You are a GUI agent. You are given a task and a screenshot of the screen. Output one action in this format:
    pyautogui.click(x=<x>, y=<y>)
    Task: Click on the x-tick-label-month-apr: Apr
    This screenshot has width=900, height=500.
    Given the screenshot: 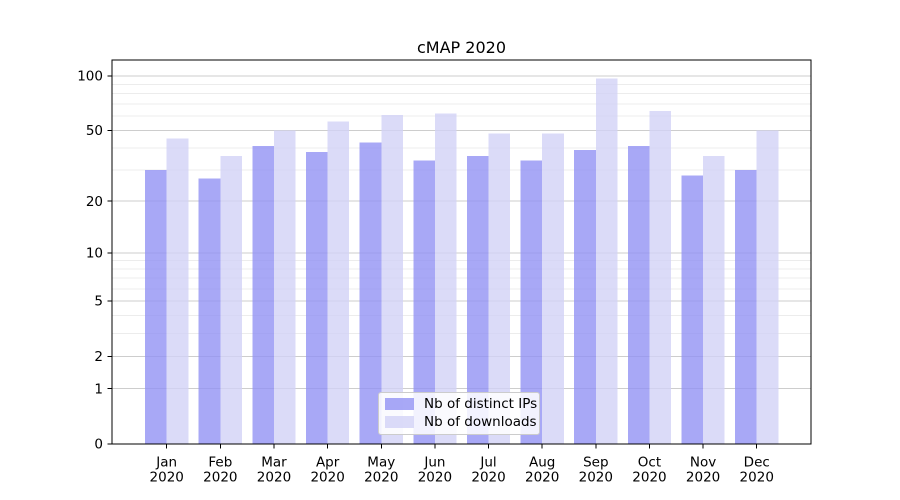 What is the action you would take?
    pyautogui.click(x=328, y=463)
    